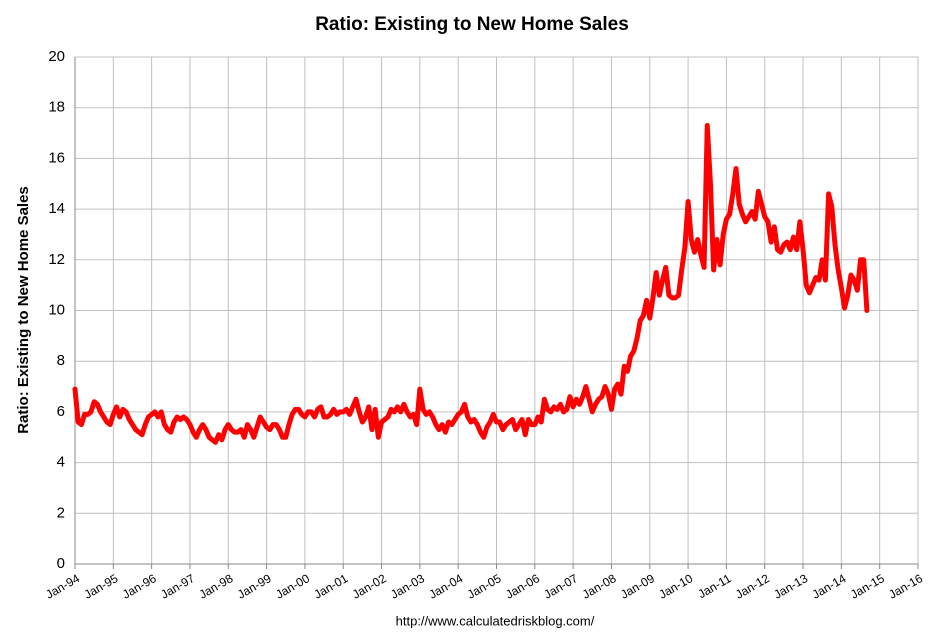 The image size is (945, 642). I want to click on y-tick-label: 0, so click(61, 563).